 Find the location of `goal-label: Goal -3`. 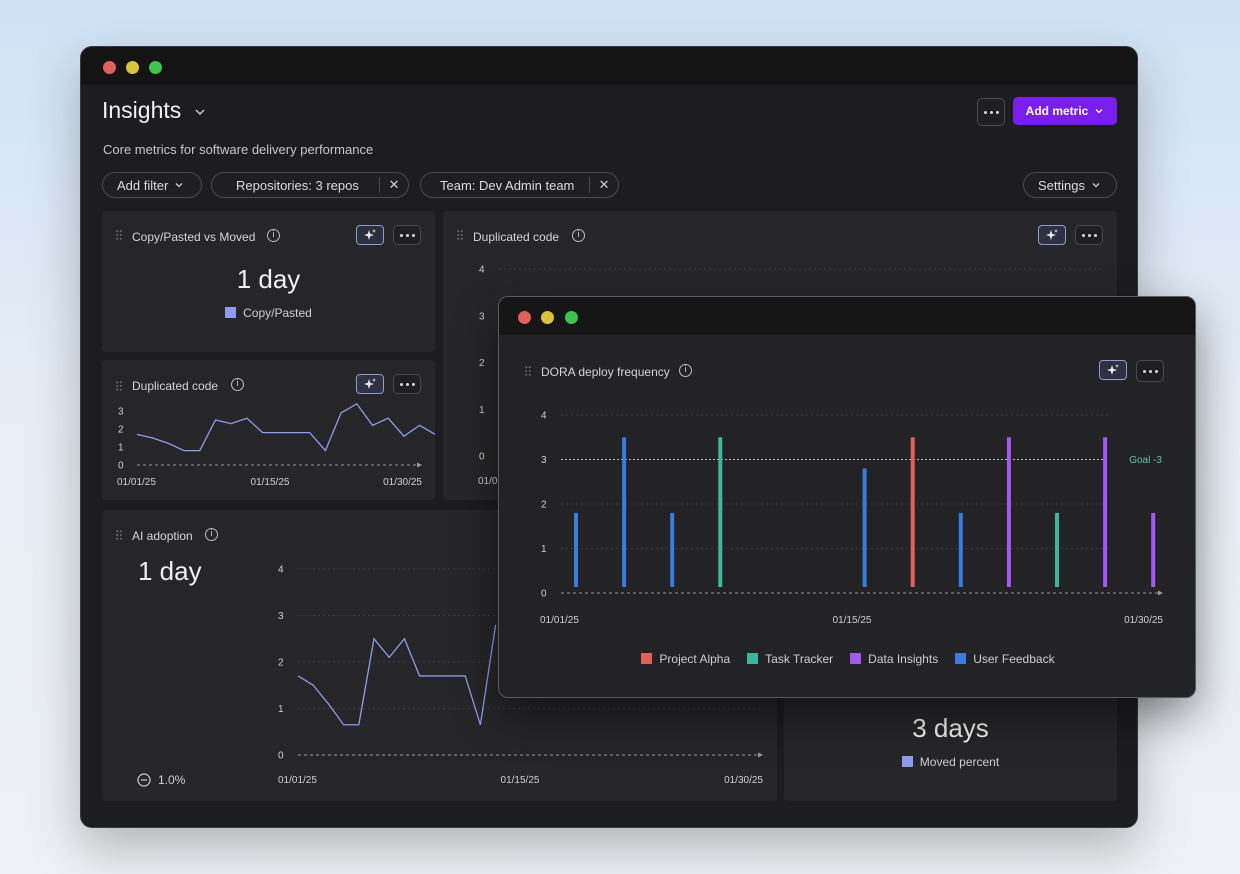

goal-label: Goal -3 is located at coordinates (1145, 460).